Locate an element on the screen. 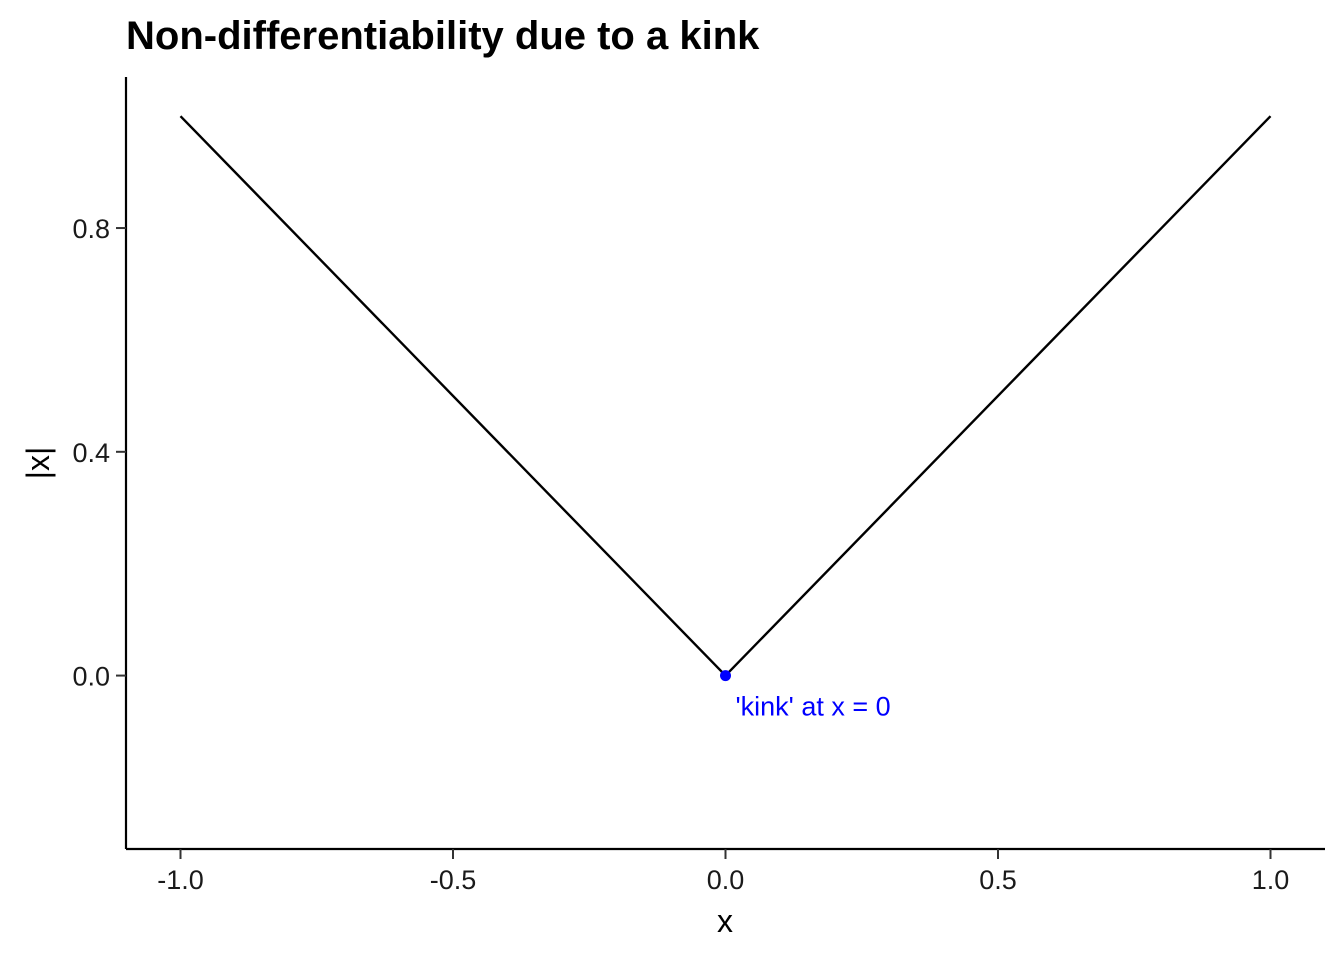 The image size is (1344, 960). y-axis-ticks: 0.0 0.4 0.8 is located at coordinates (99, 453).